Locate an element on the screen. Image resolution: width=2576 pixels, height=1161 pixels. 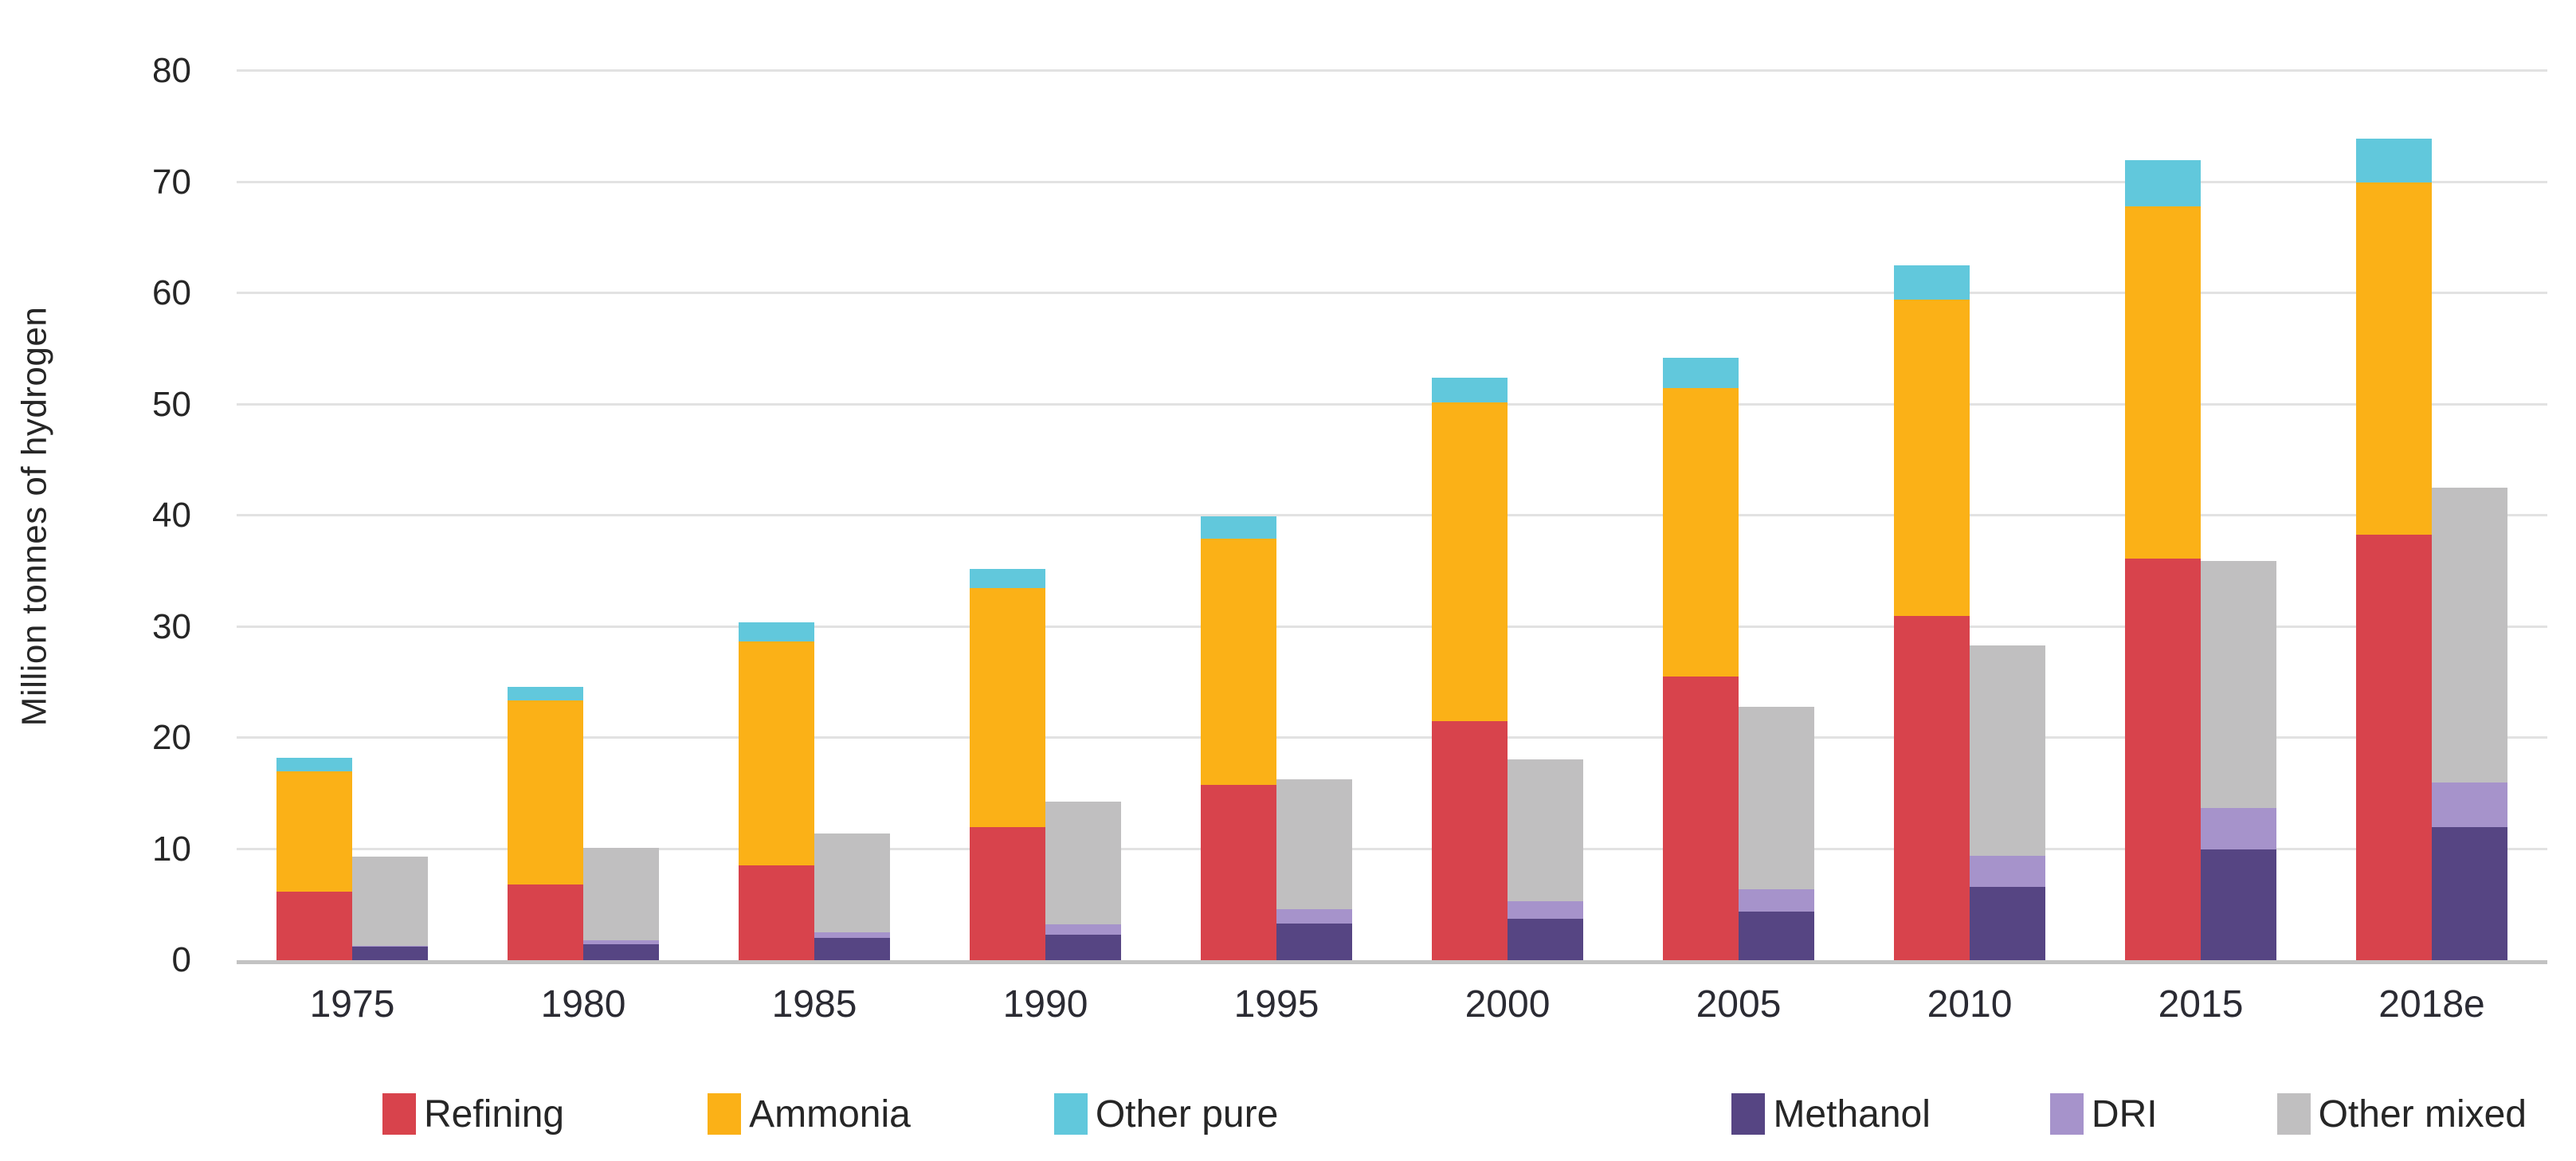
segment-ammonia-1980 is located at coordinates (545, 793).